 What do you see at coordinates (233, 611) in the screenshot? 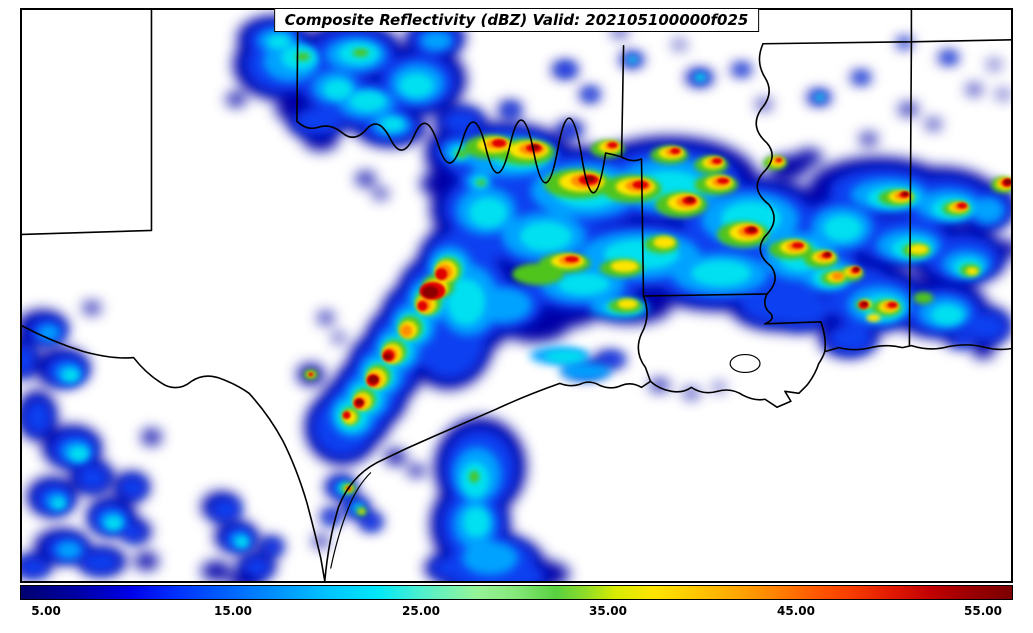
I see `colorbar-tick-15: 15.00` at bounding box center [233, 611].